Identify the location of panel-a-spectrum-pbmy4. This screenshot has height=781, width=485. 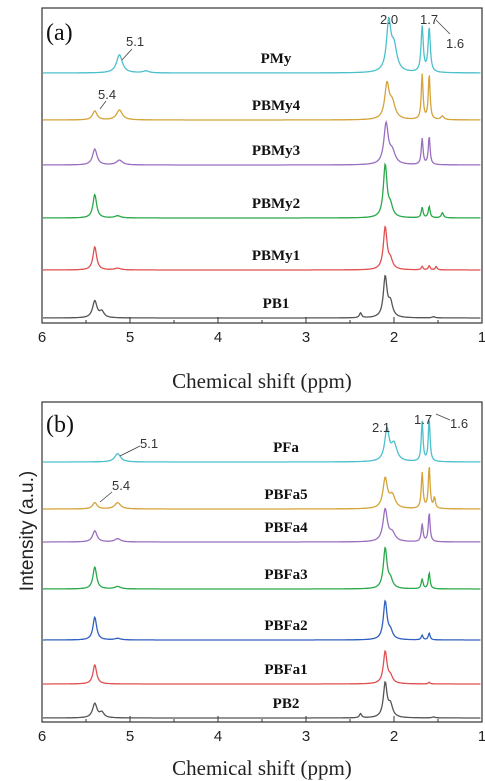
(262, 97).